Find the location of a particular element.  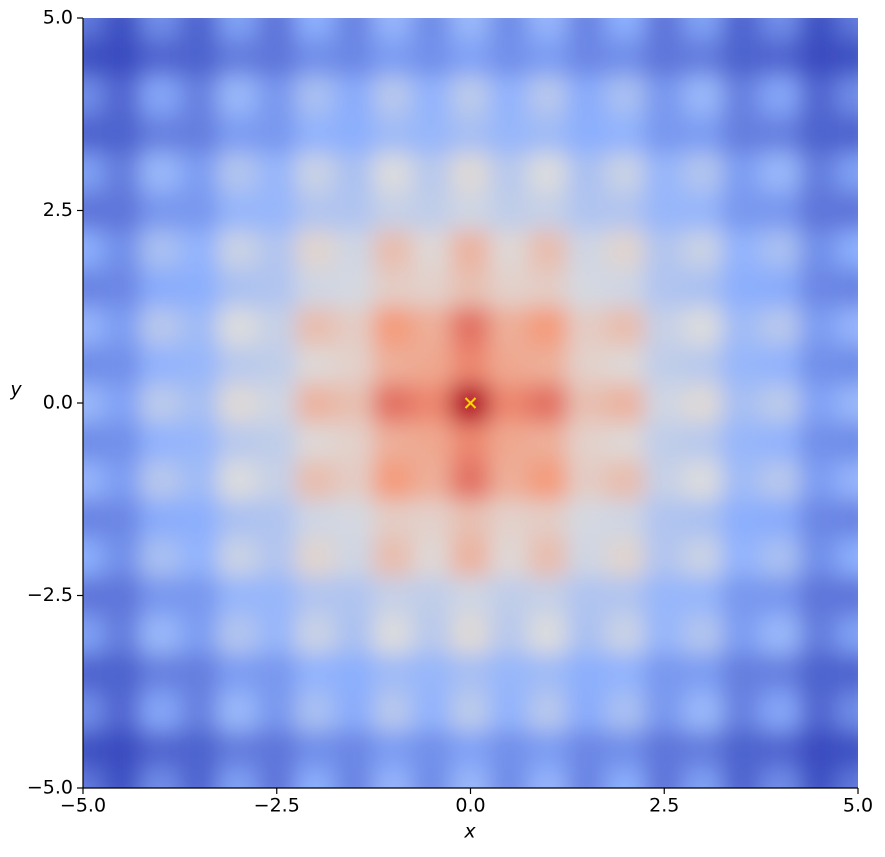

x-tick-label: 2.5 is located at coordinates (664, 806).